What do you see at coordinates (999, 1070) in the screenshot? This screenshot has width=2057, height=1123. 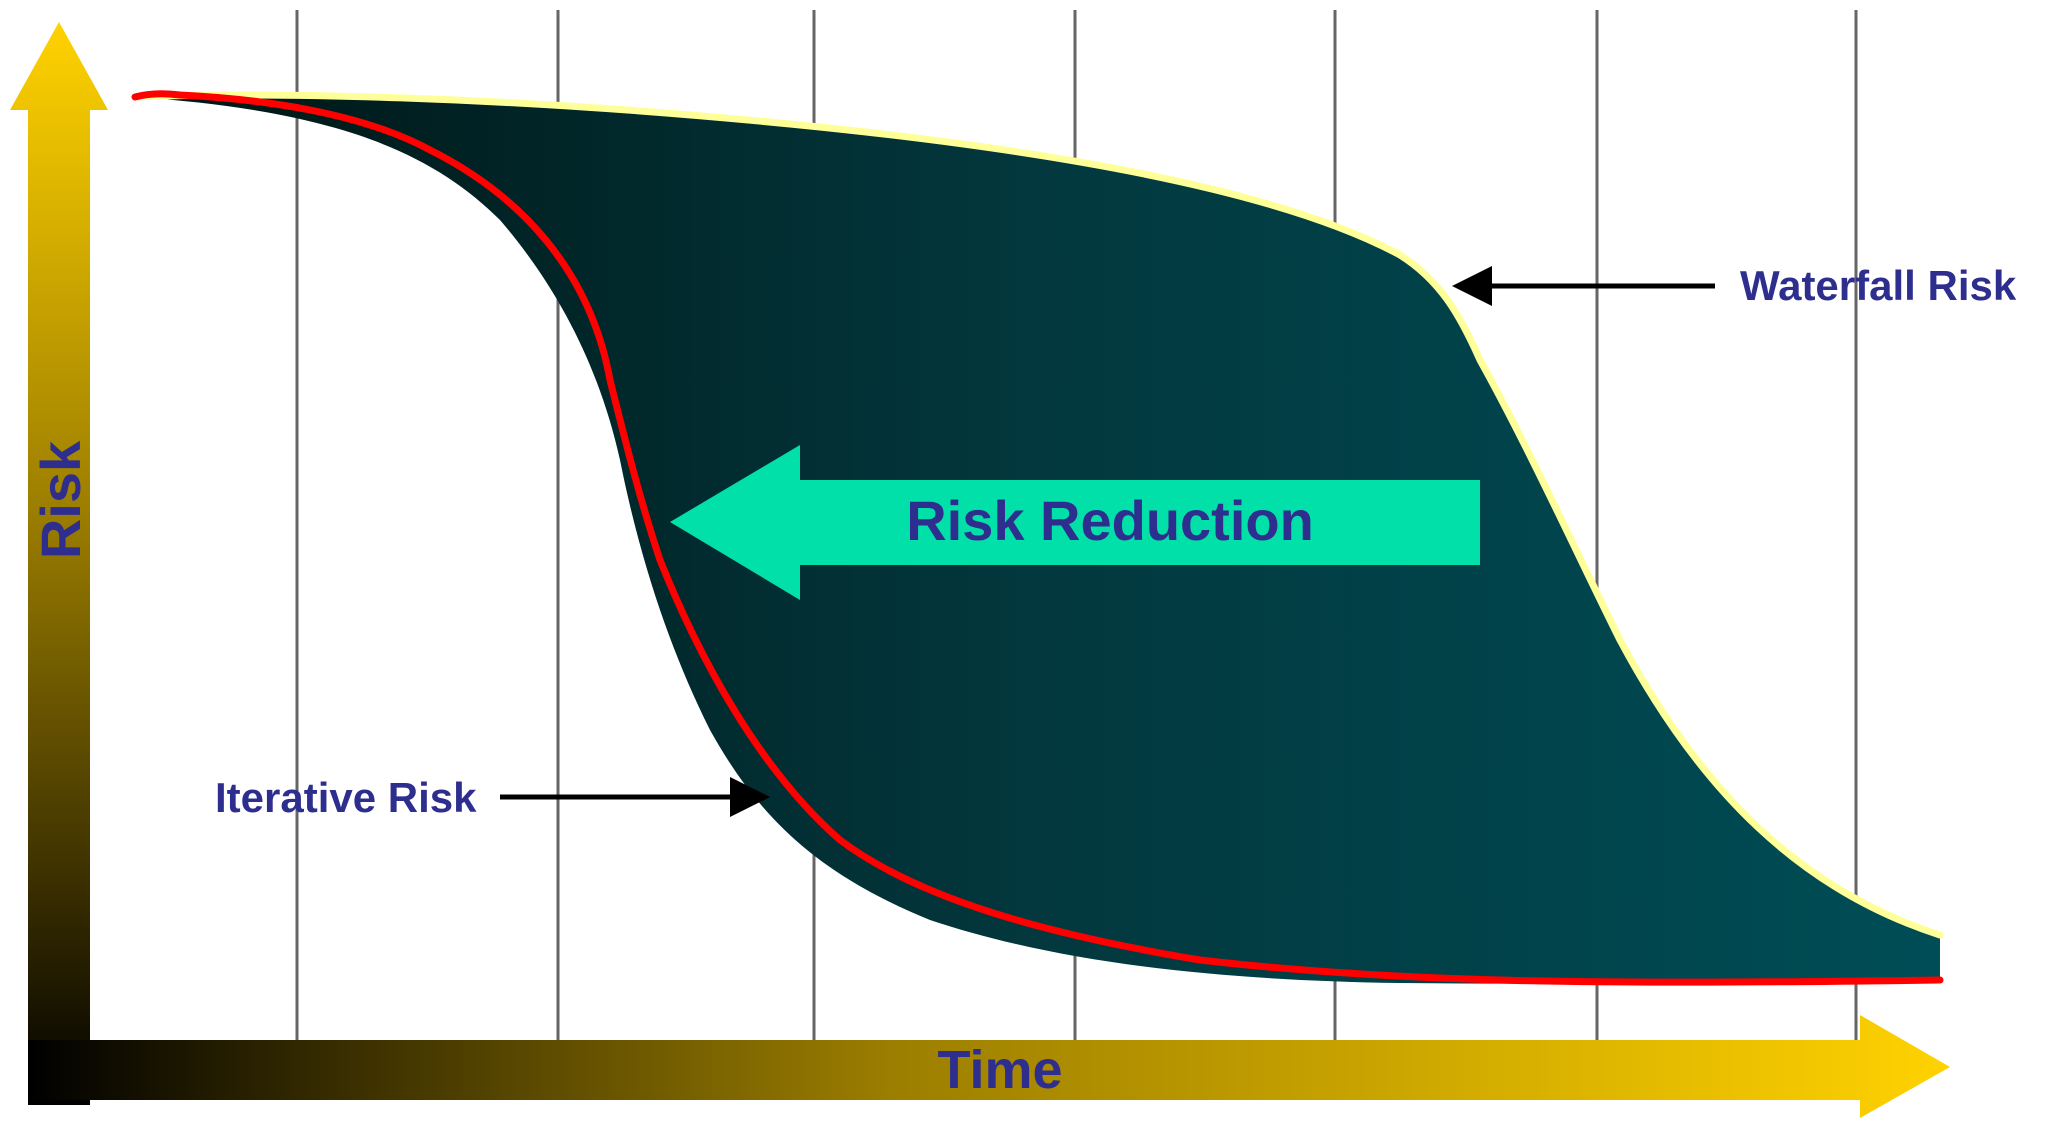 I see `x-axis-label: Time` at bounding box center [999, 1070].